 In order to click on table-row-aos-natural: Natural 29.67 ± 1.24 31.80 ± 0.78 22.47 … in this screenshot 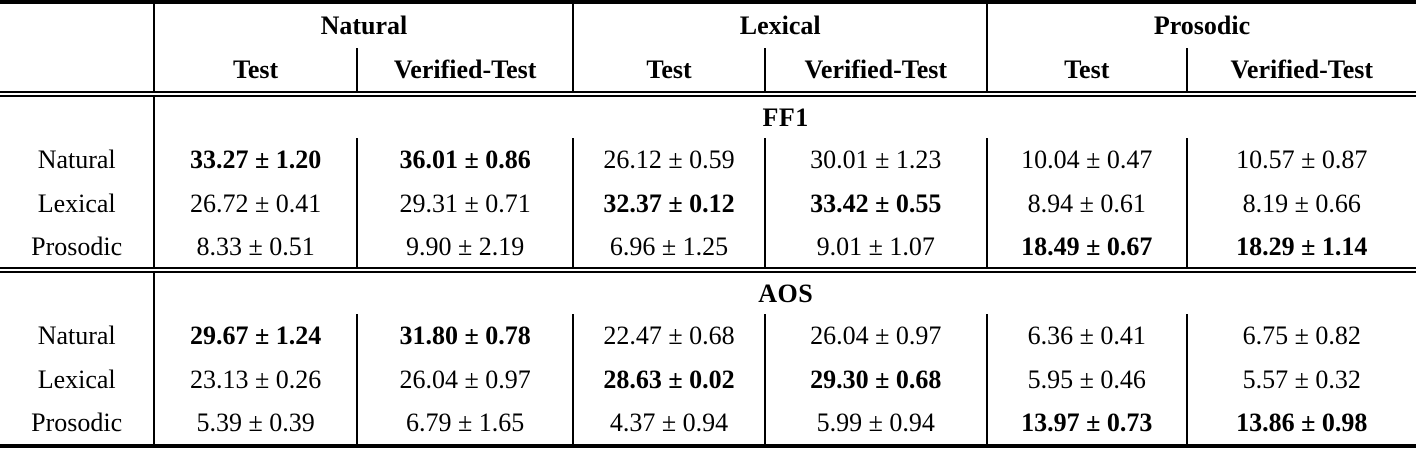, I will do `click(708, 336)`.